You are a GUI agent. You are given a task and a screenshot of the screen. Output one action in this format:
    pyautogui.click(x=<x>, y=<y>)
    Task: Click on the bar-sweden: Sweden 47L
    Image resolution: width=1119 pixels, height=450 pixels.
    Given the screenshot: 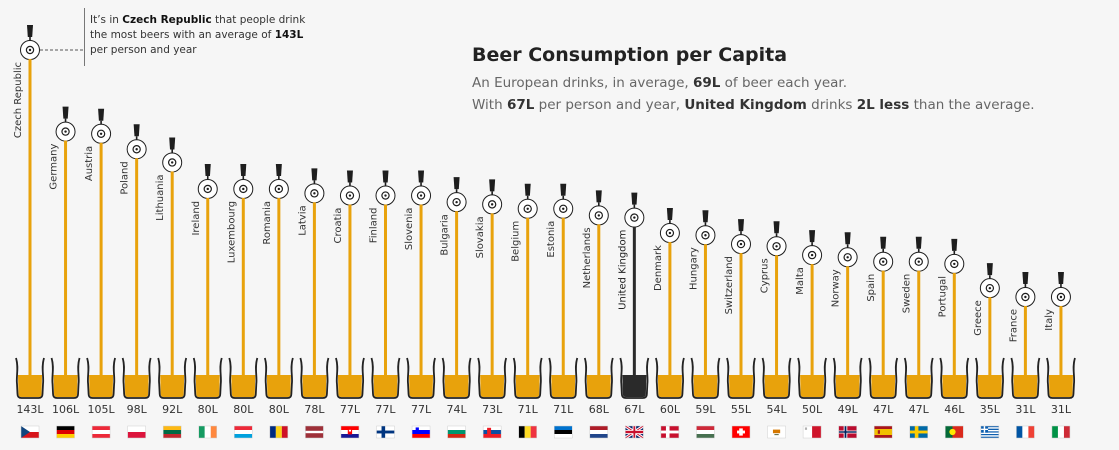 What is the action you would take?
    pyautogui.click(x=918, y=337)
    